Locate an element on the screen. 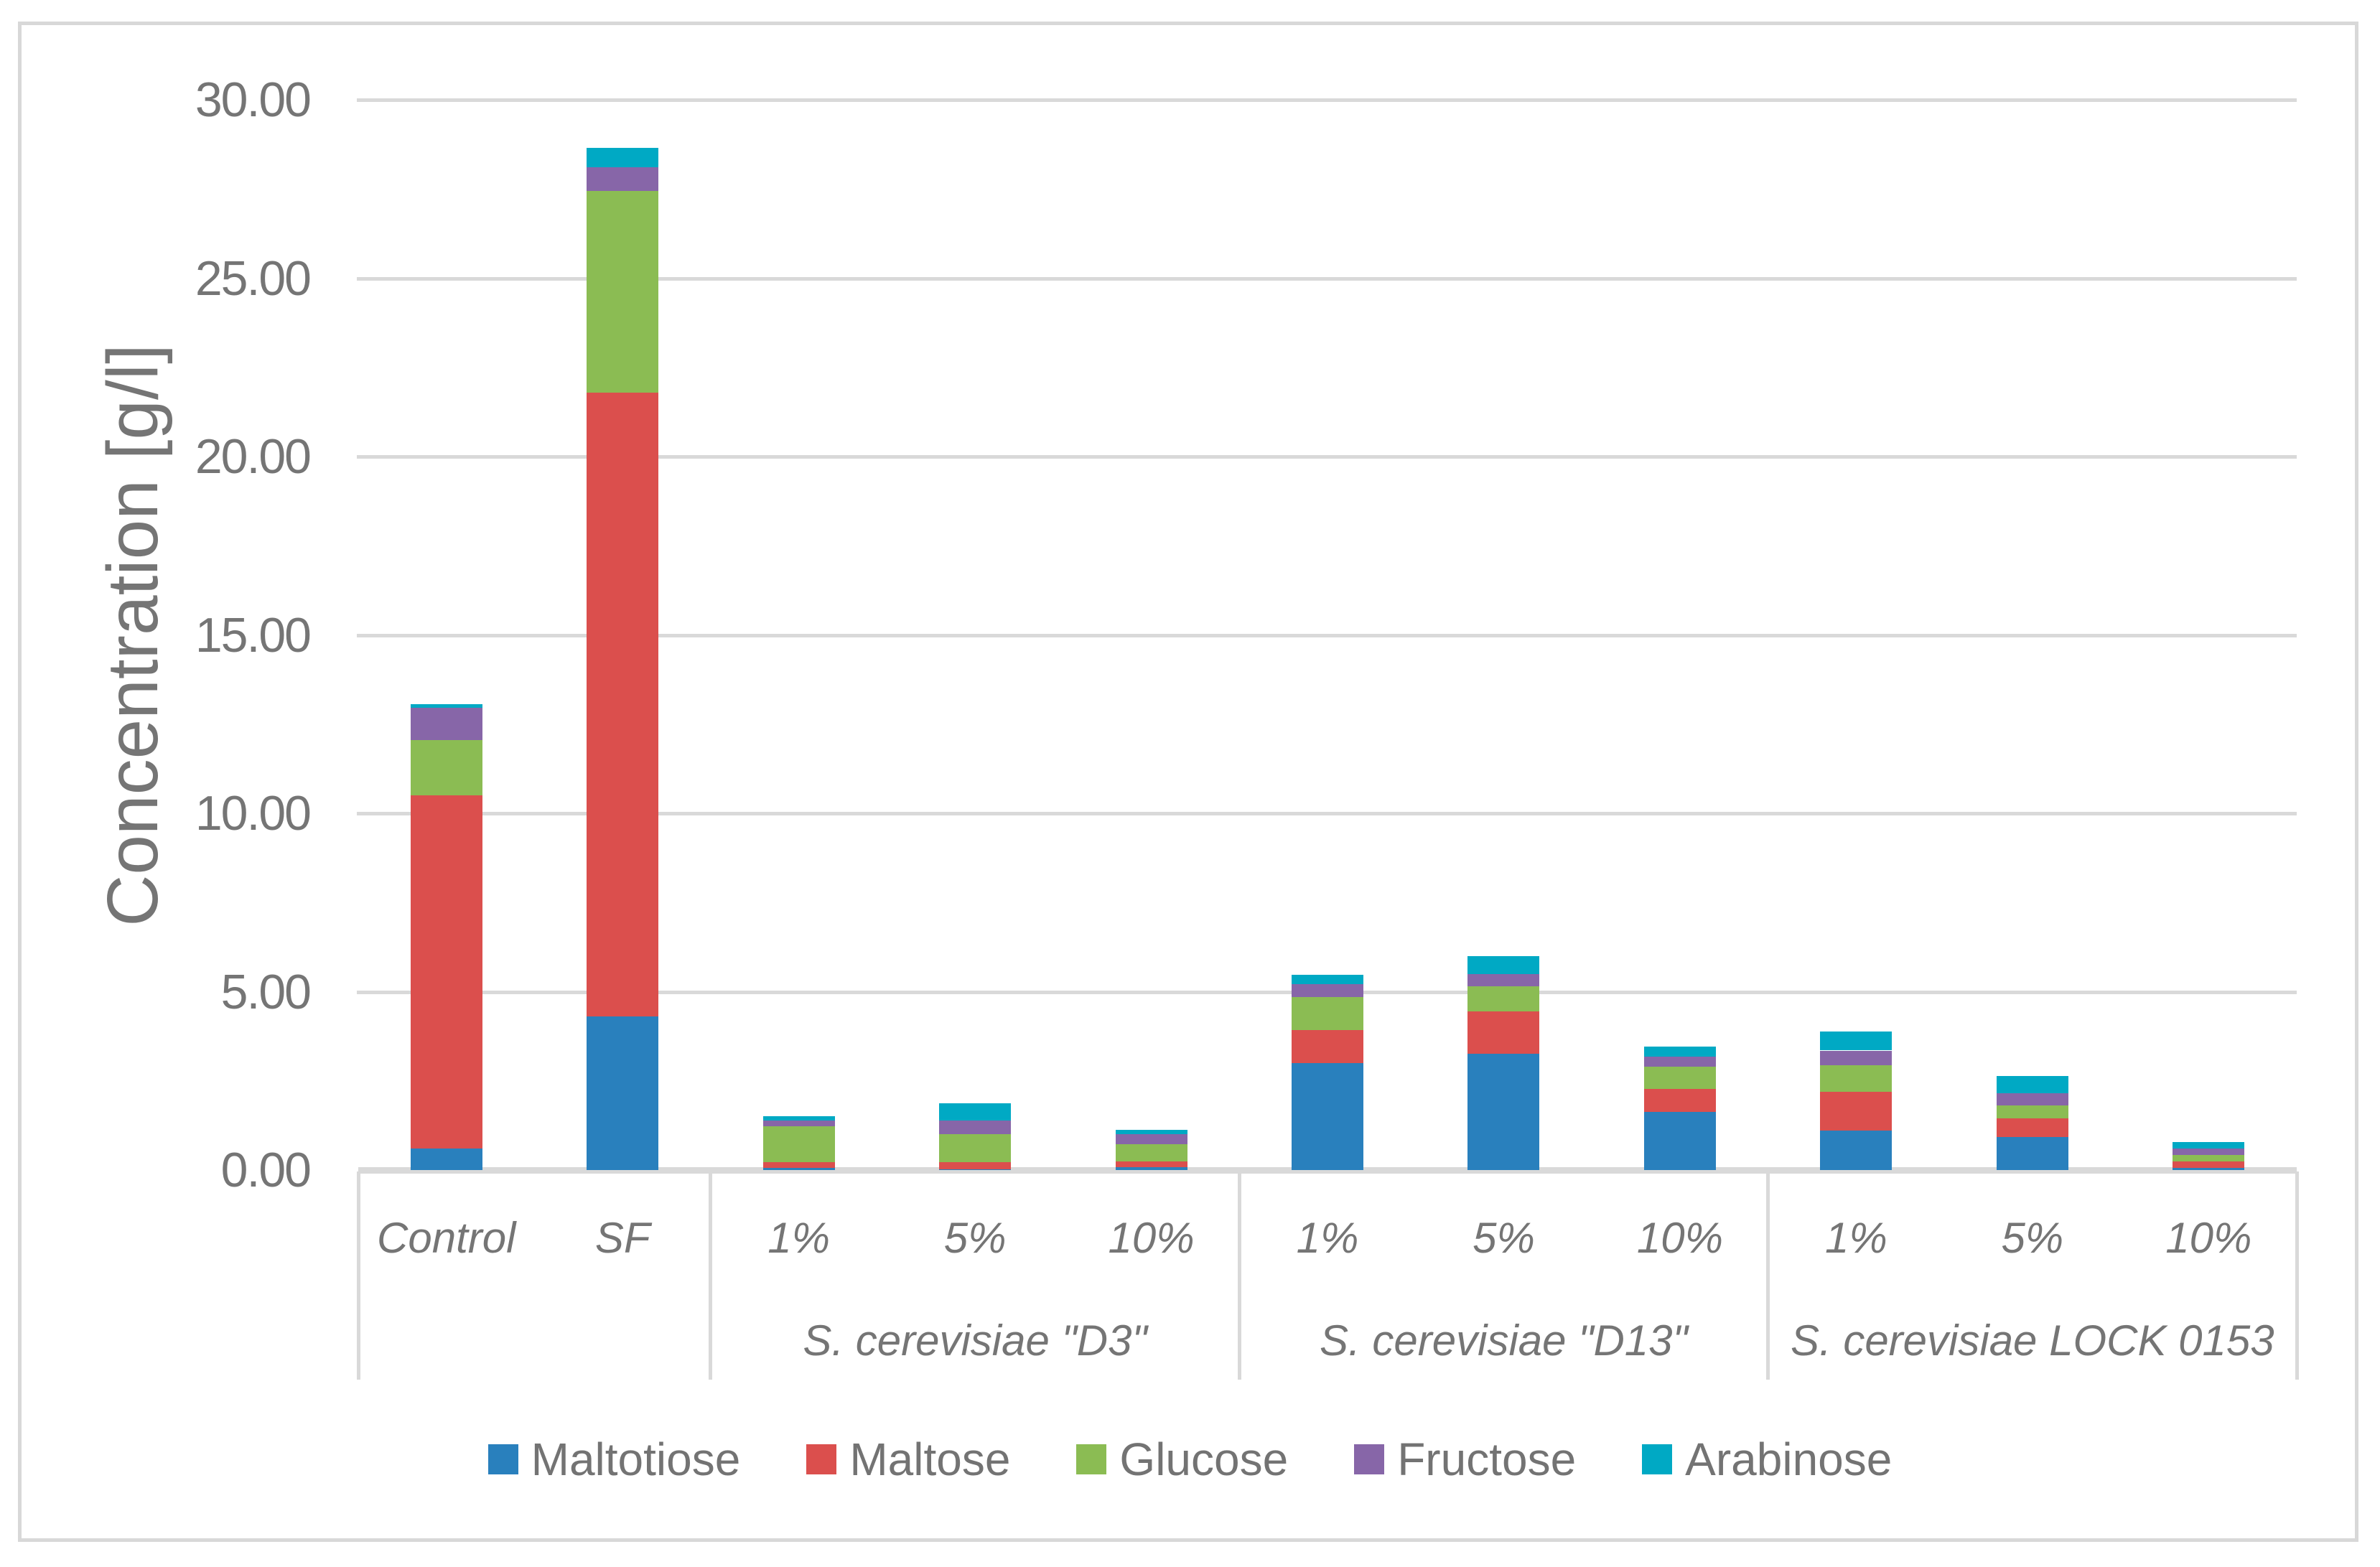  y-tick-label: 10.00 is located at coordinates (253, 813).